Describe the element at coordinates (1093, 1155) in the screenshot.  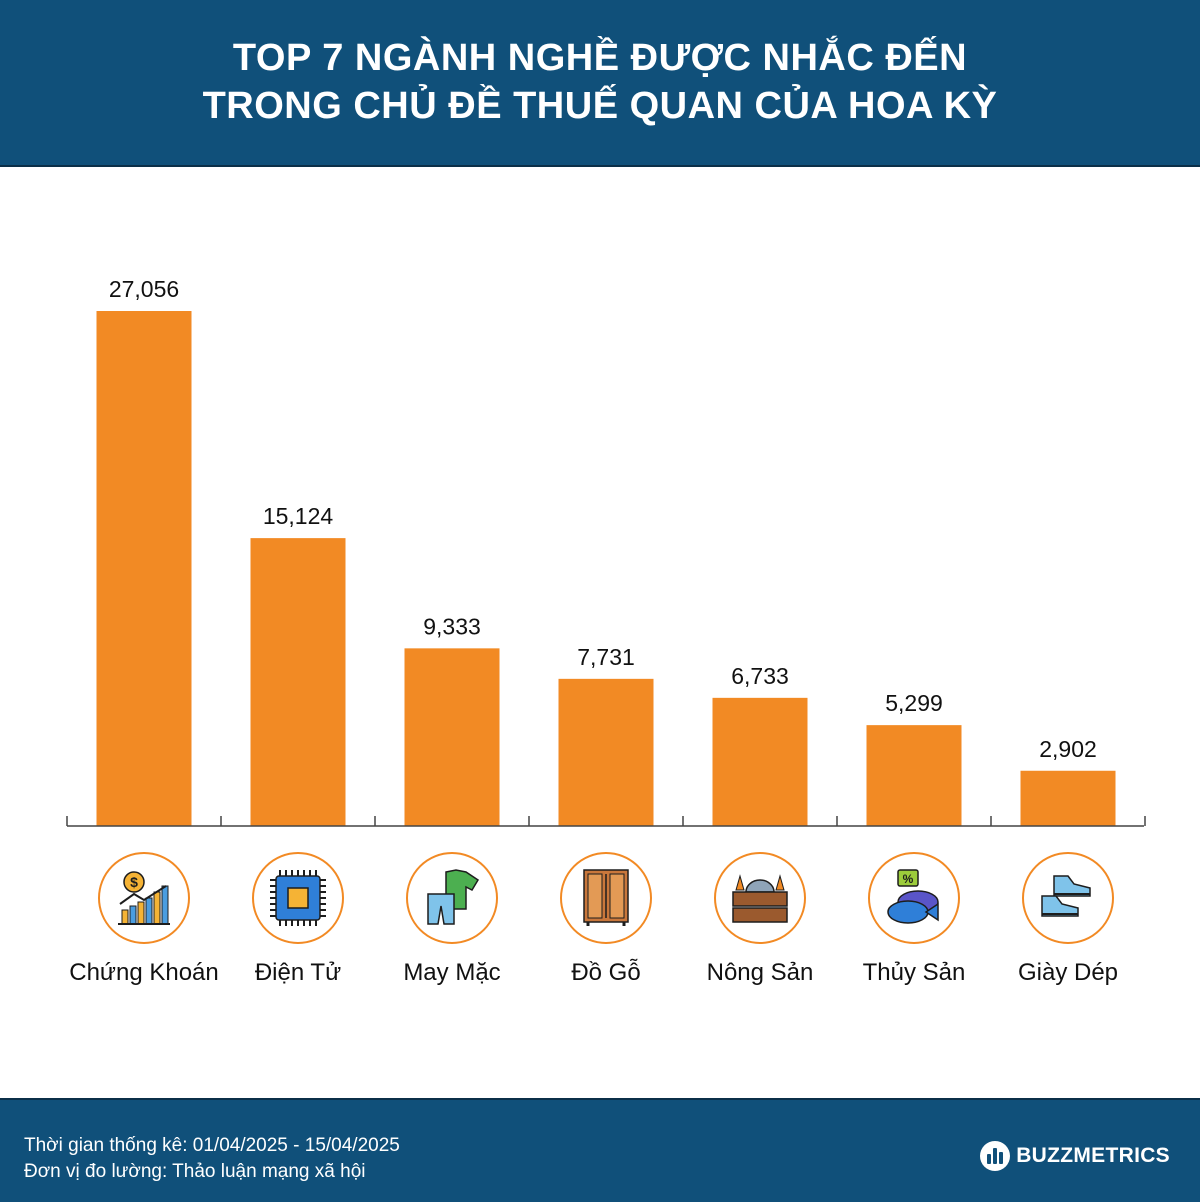
I see `brand-name: BUZZMETRICS` at that location.